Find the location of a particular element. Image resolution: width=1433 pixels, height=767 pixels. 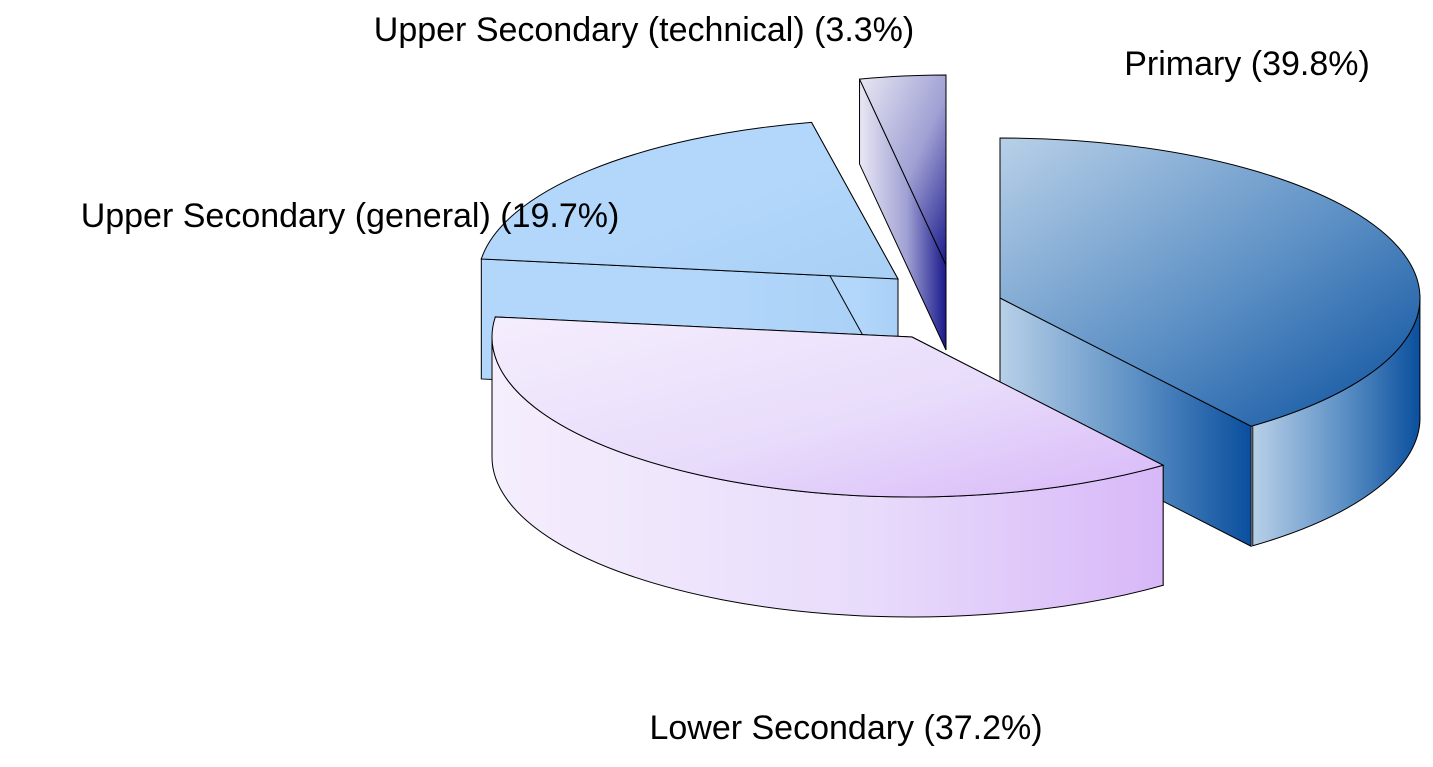

label-lower-secondary: Lower Secondary (37.2%) is located at coordinates (845, 728).